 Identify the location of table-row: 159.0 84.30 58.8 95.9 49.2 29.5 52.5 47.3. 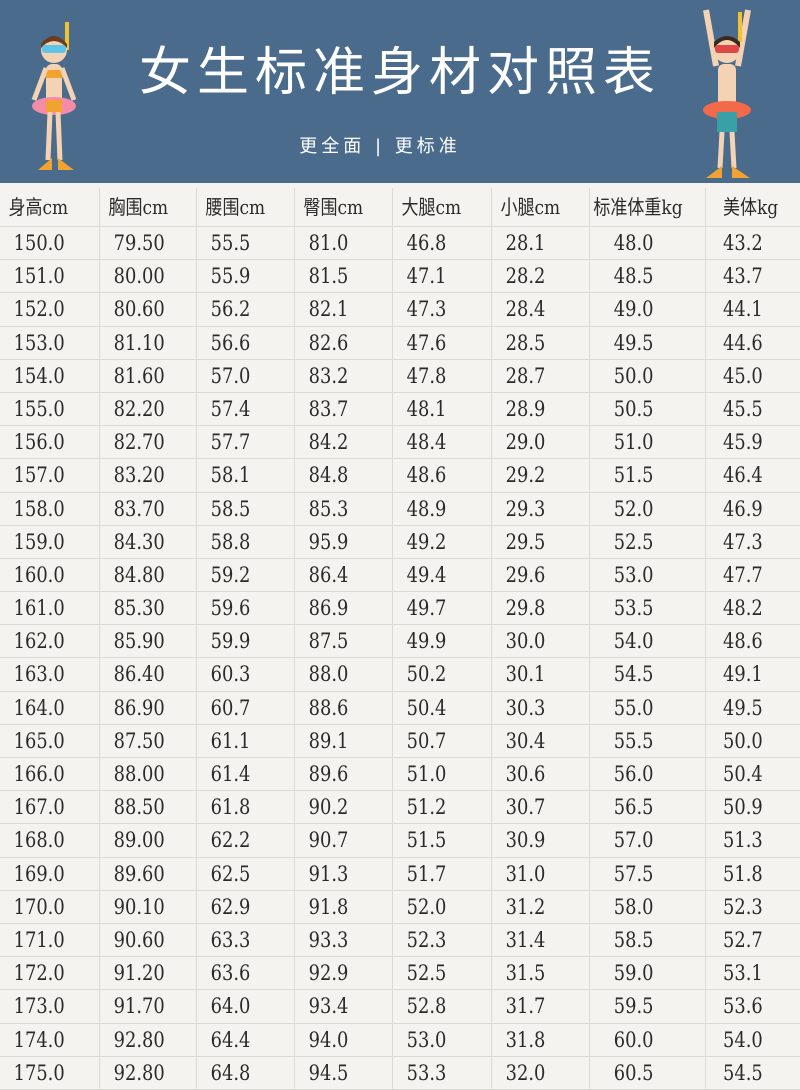
(400, 542).